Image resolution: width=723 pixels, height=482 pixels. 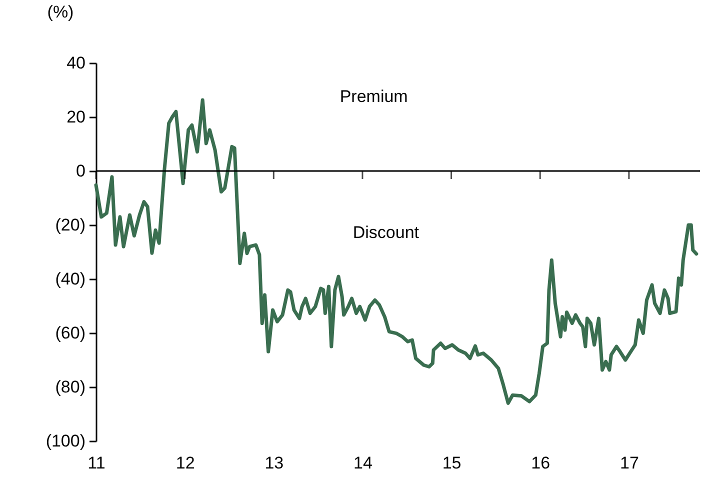 What do you see at coordinates (66, 441) in the screenshot?
I see `y-tick-label: (100)` at bounding box center [66, 441].